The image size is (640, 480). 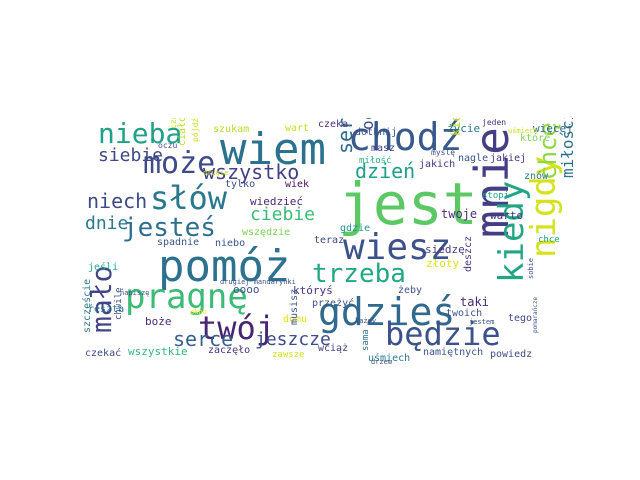 I want to click on word-wiesz: wiesz, so click(x=397, y=247).